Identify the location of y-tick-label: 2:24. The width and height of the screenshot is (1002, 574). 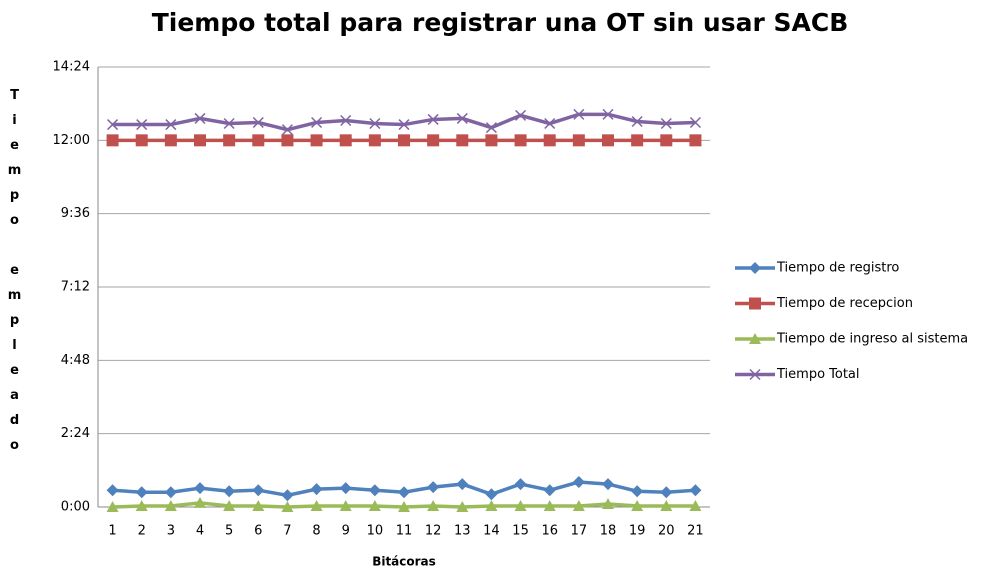
(75, 433).